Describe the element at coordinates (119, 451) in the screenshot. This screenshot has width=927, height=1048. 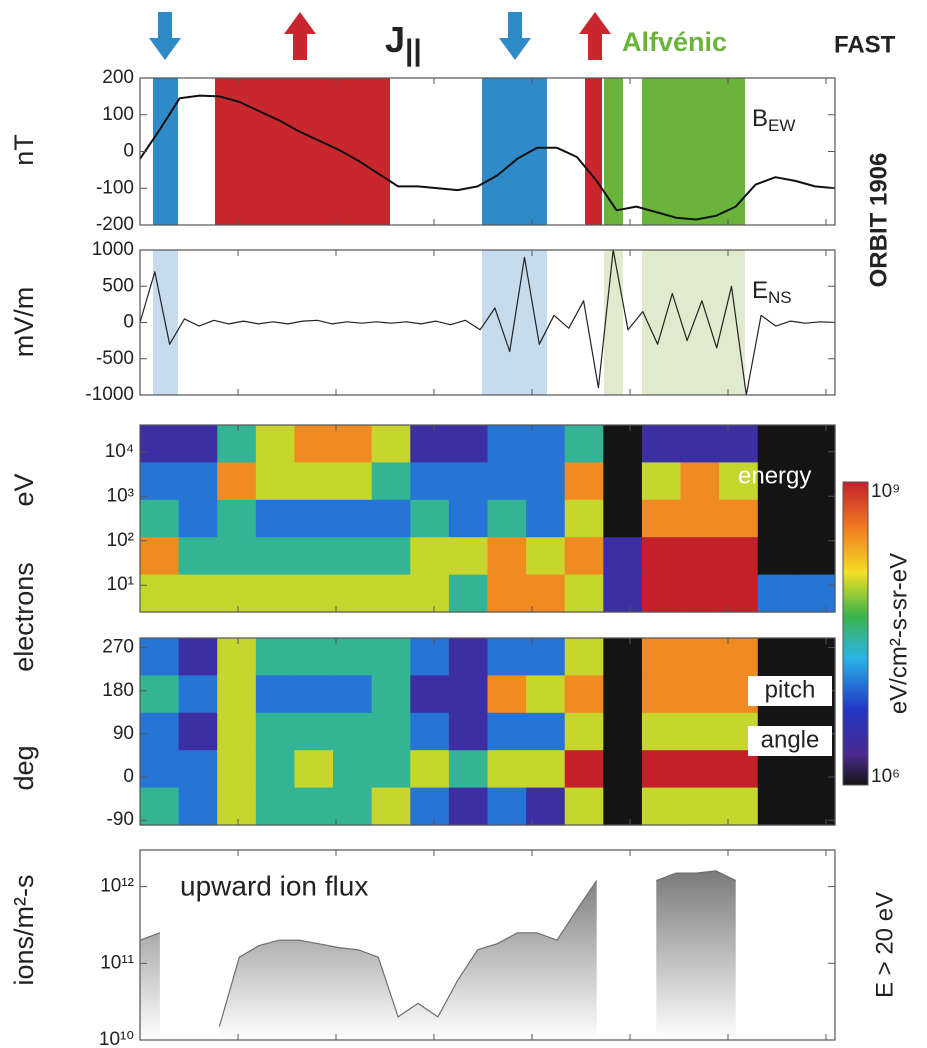
I see `y-tick-label: 10⁴` at that location.